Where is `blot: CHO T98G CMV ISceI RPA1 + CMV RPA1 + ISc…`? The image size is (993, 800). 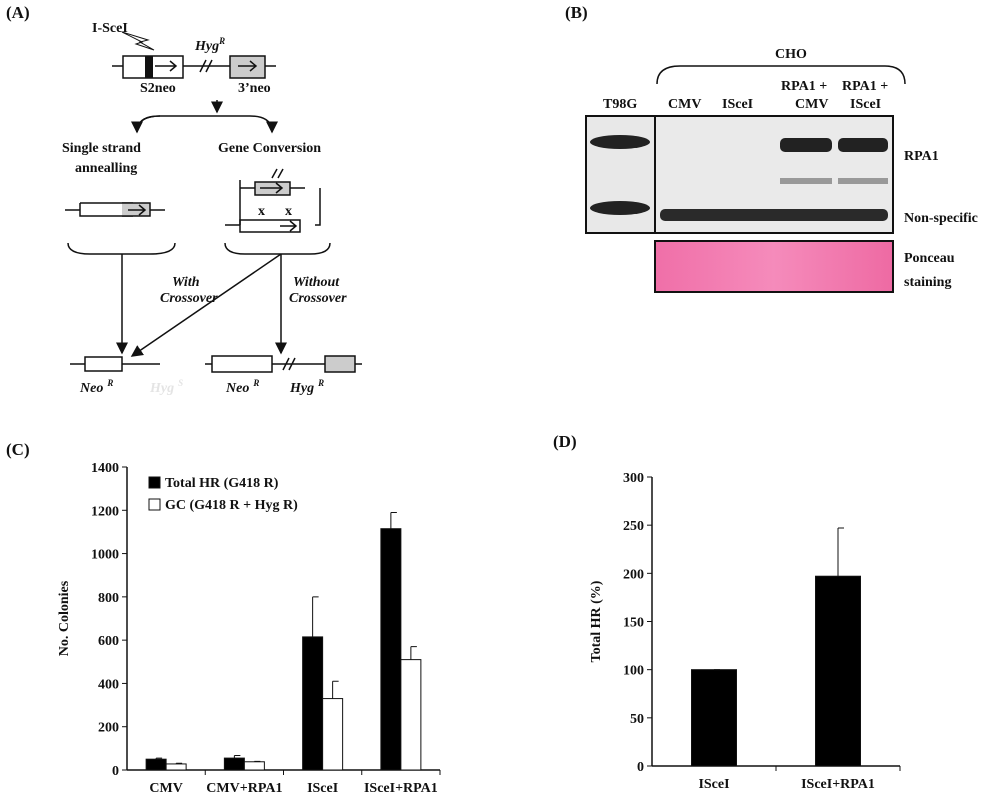 blot: CHO T98G CMV ISceI RPA1 + CMV RPA1 + ISc… is located at coordinates (781, 170).